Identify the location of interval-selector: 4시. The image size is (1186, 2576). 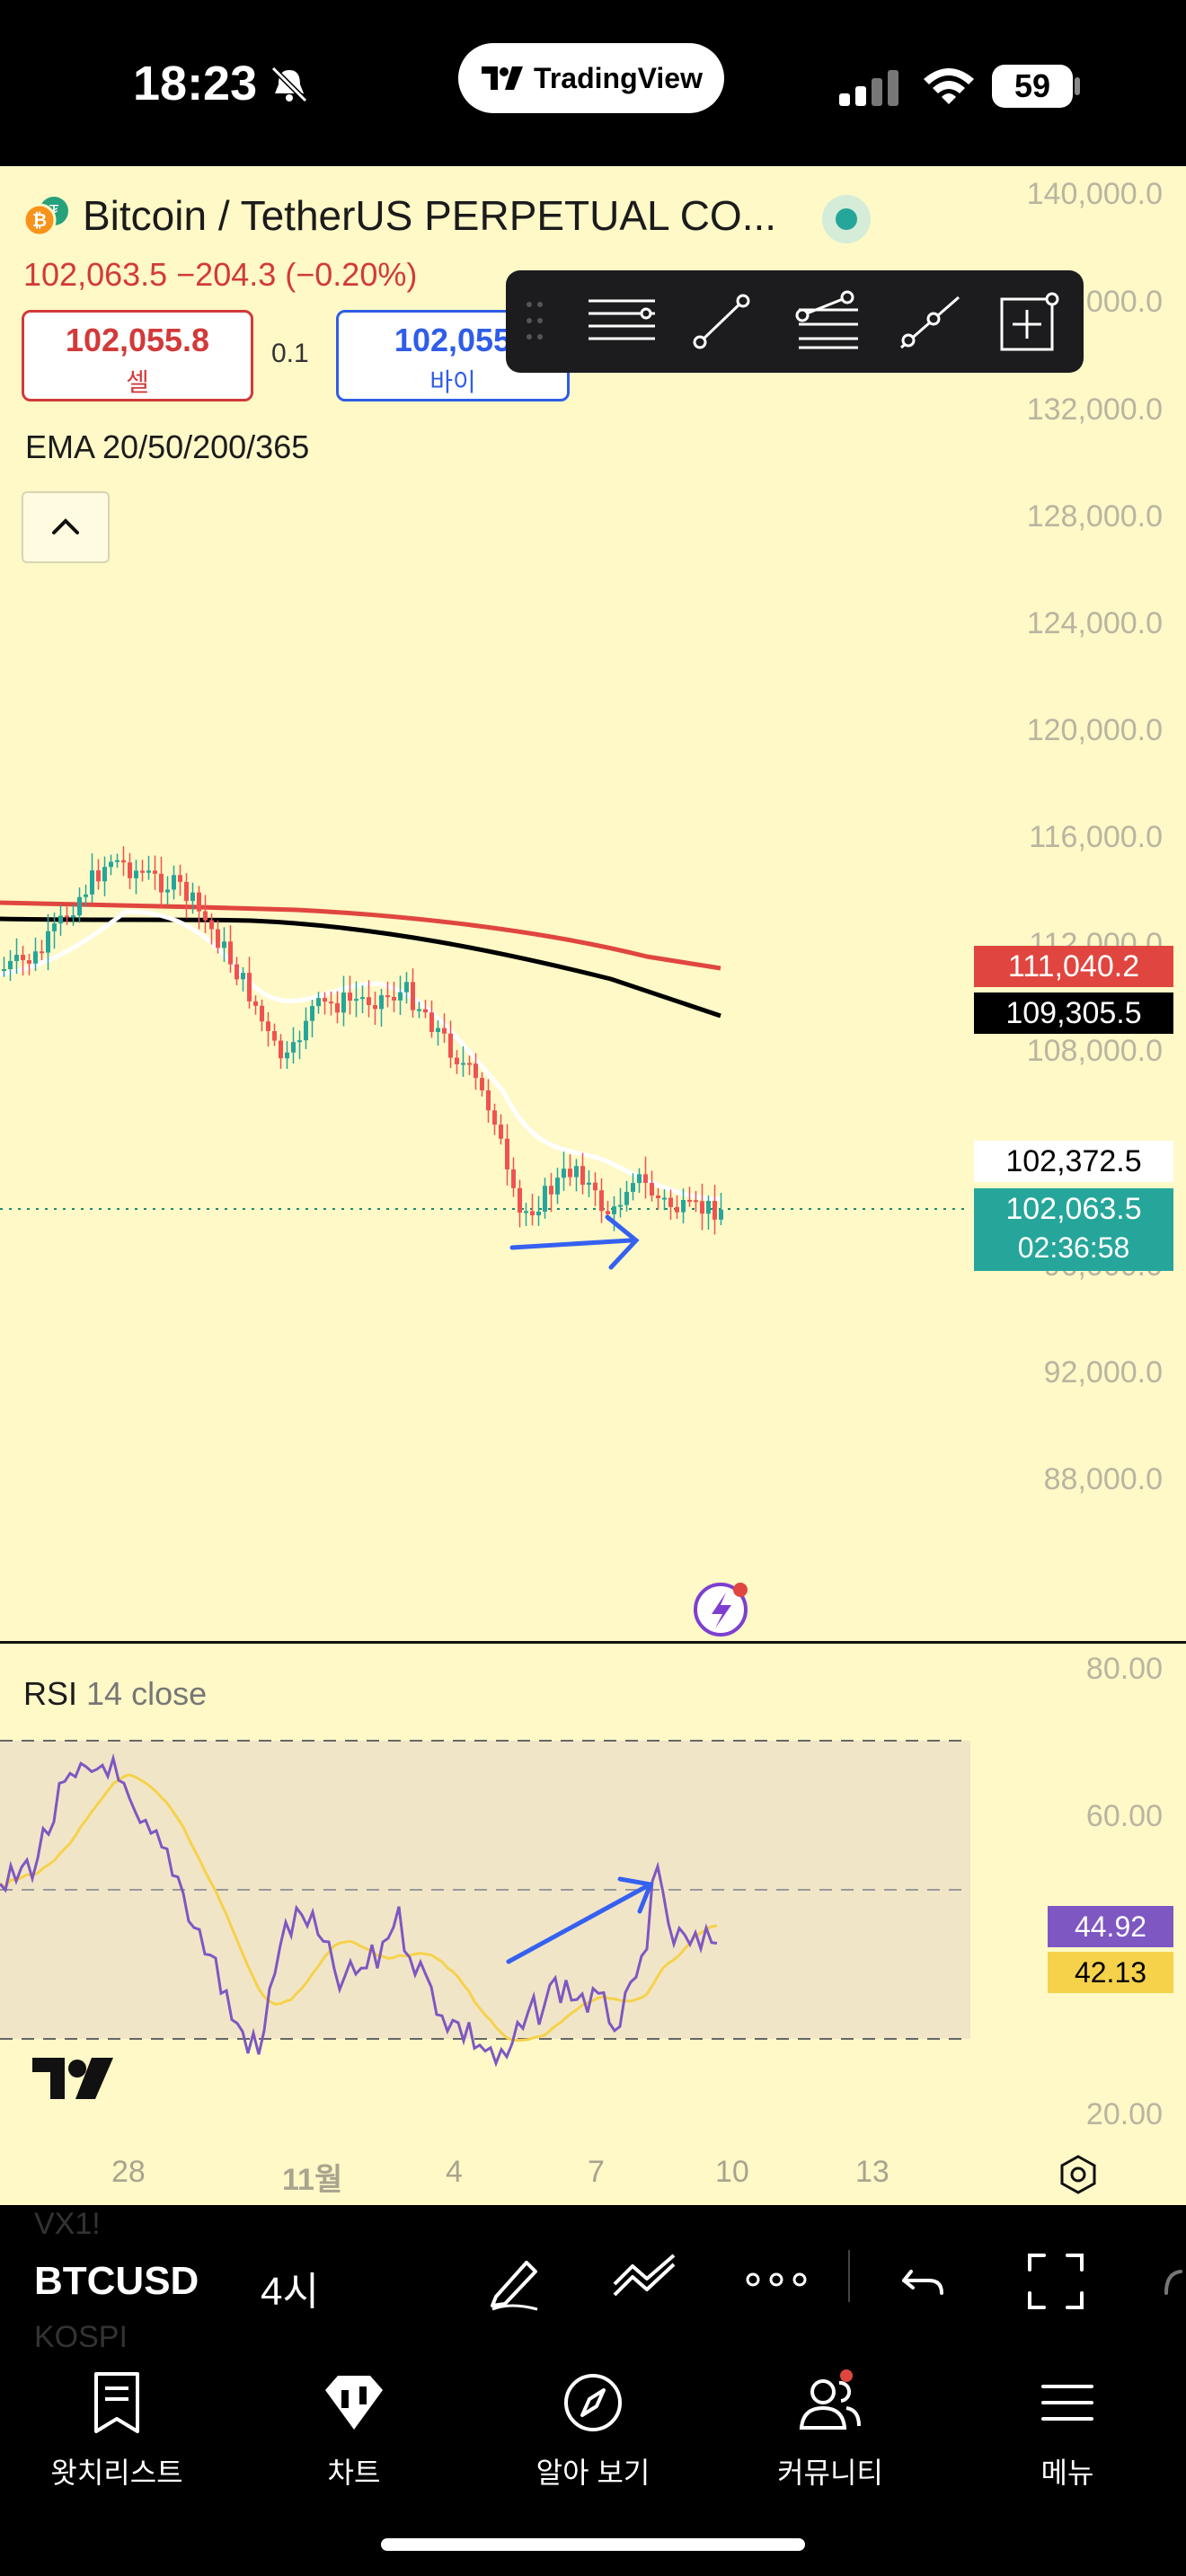
(290, 2292).